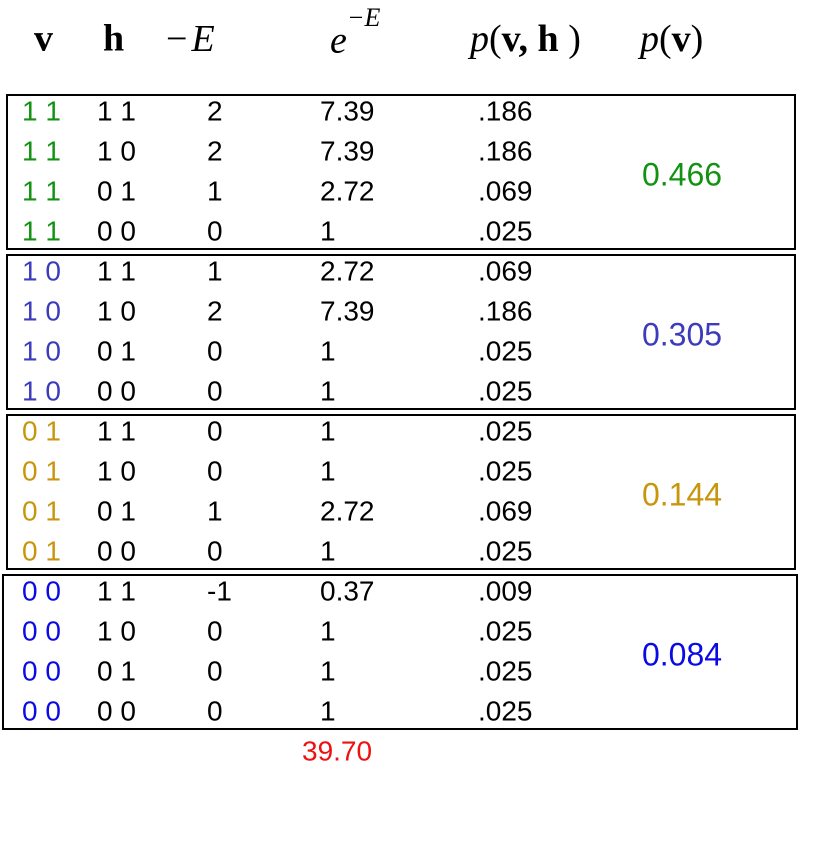 The image size is (828, 846). Describe the element at coordinates (347, 590) in the screenshot. I see `cell: 0.37` at that location.